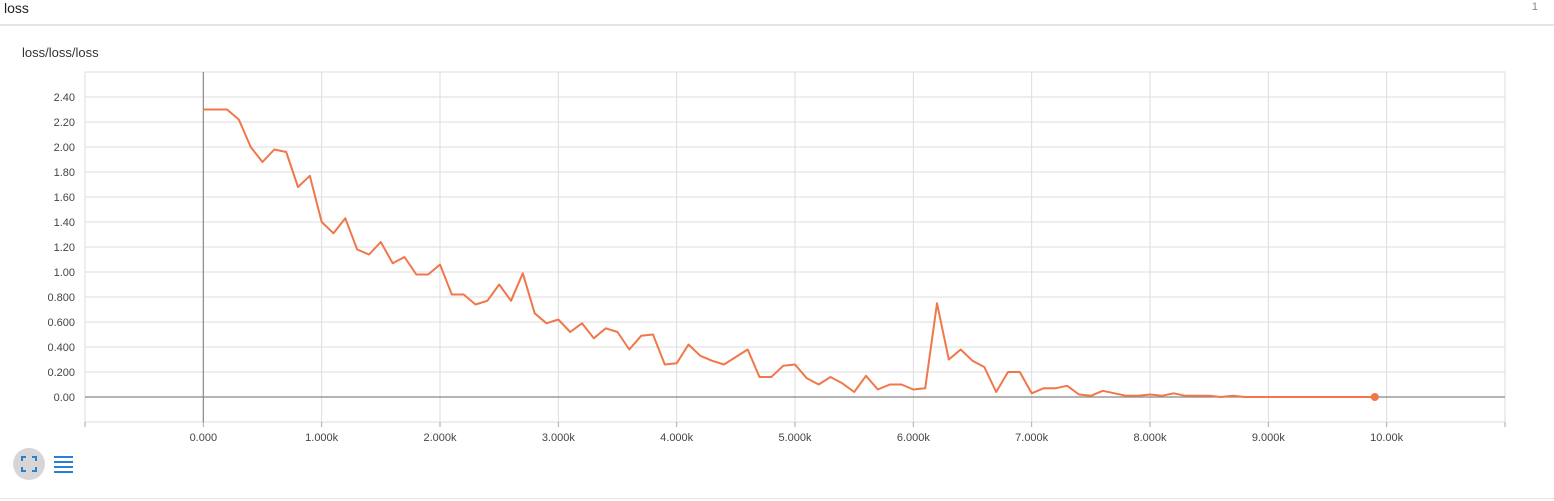 Image resolution: width=1554 pixels, height=501 pixels. Describe the element at coordinates (61, 348) in the screenshot. I see `y-tick-label: 0.400` at that location.